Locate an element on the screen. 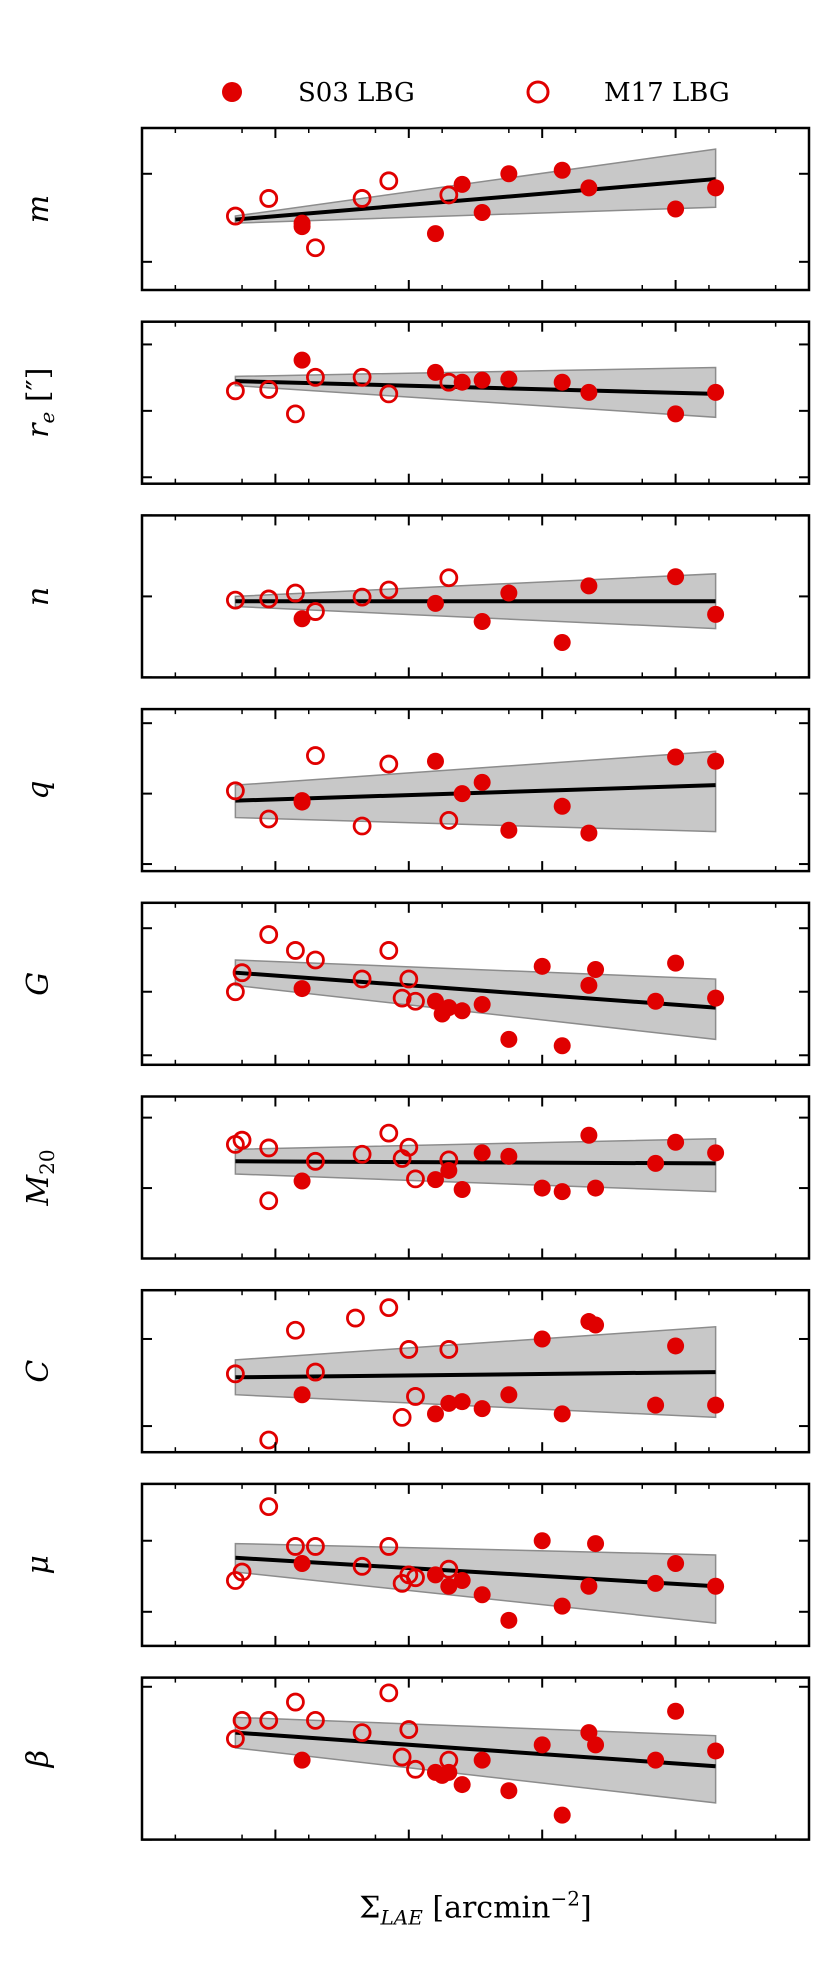 This screenshot has height=1985, width=831. panel-1: re [″] is located at coordinates (416, 402).